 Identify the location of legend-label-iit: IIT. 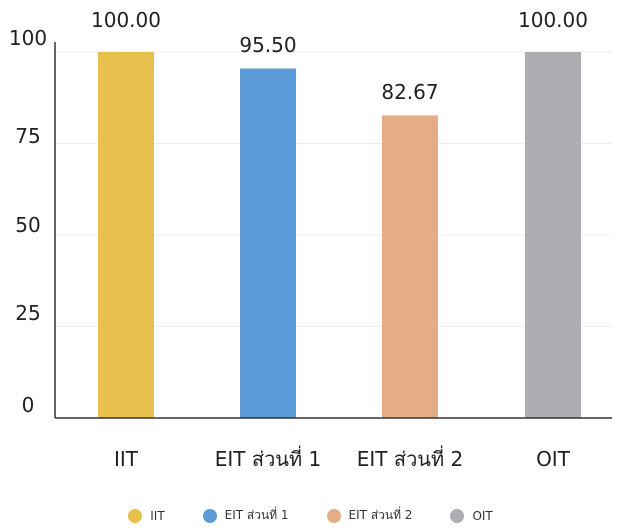
(157, 516).